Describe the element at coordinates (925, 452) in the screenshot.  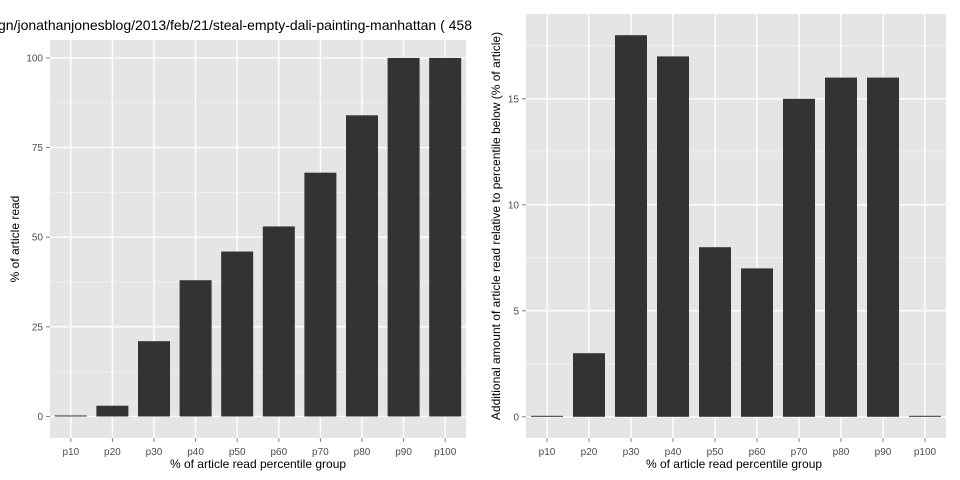
I see `right-x-tick-label-p100: p100` at that location.